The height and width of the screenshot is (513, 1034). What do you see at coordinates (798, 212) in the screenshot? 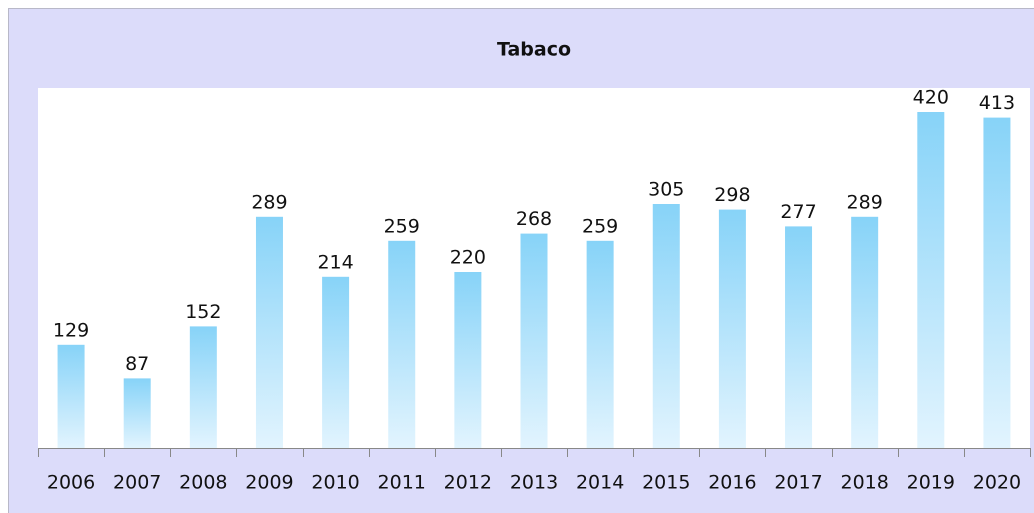
I see `data-label: 277` at bounding box center [798, 212].